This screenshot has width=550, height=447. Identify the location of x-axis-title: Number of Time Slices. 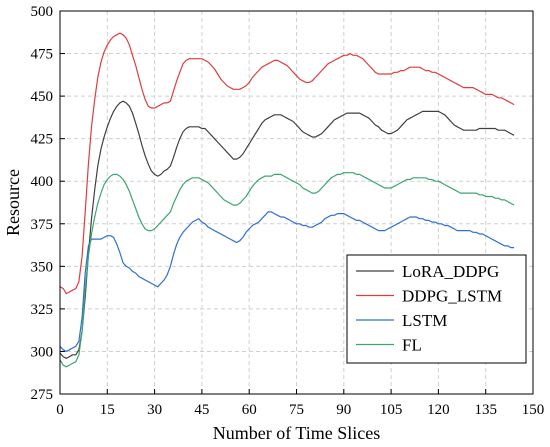
(297, 433).